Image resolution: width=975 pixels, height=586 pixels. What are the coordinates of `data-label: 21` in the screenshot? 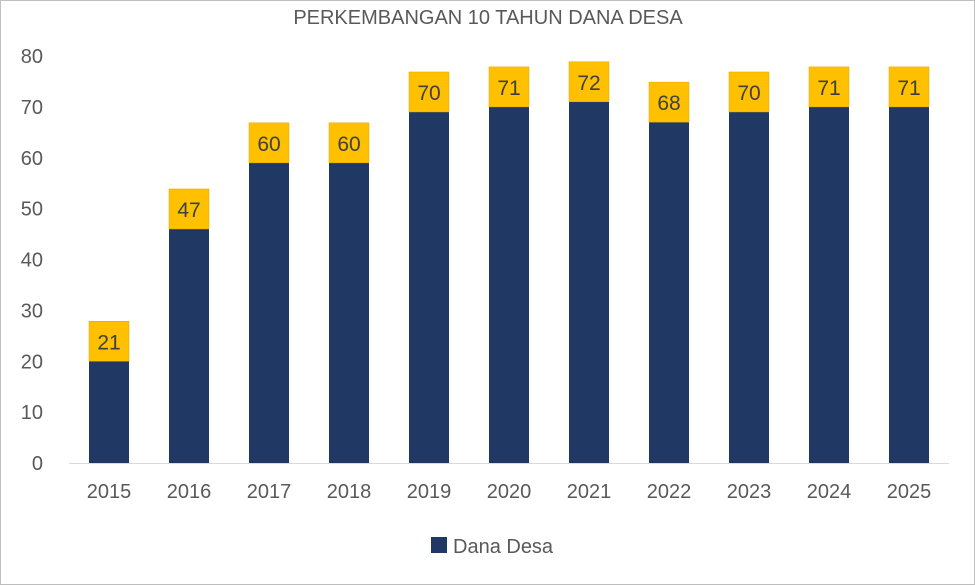 It's located at (108, 342).